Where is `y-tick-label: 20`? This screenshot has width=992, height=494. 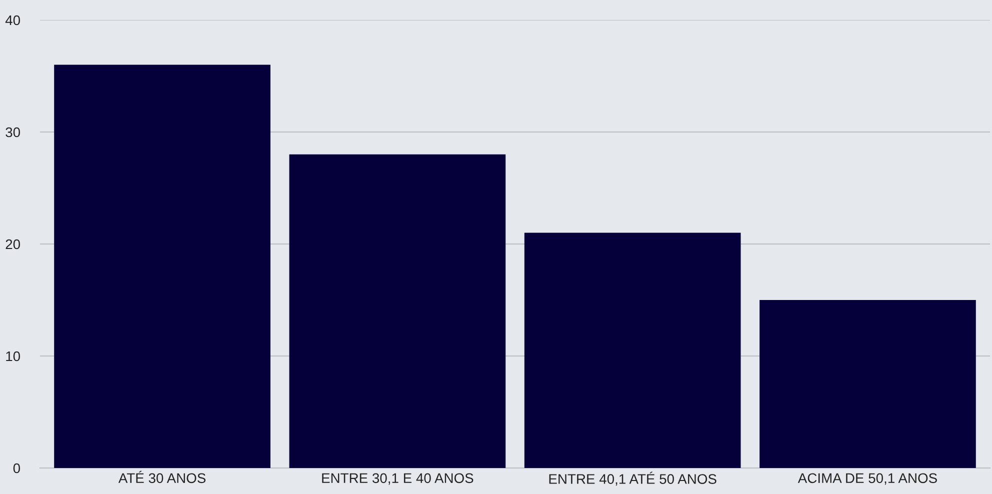 y-tick-label: 20 is located at coordinates (13, 244).